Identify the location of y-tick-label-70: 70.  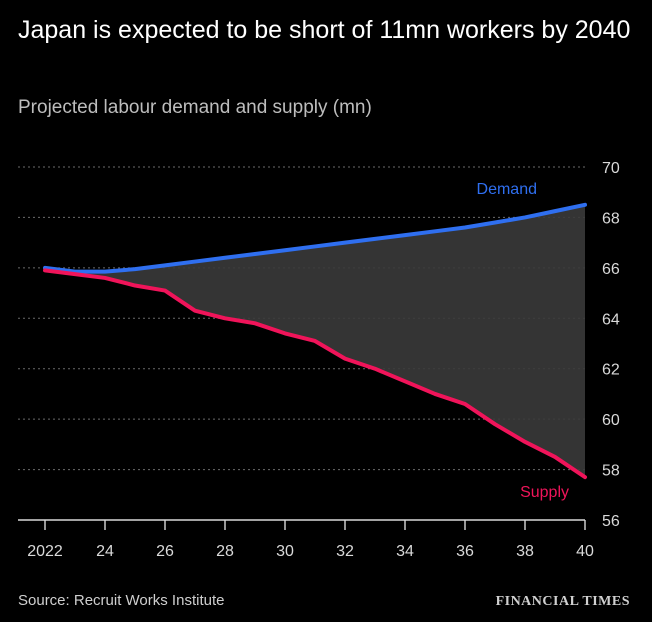
(611, 168).